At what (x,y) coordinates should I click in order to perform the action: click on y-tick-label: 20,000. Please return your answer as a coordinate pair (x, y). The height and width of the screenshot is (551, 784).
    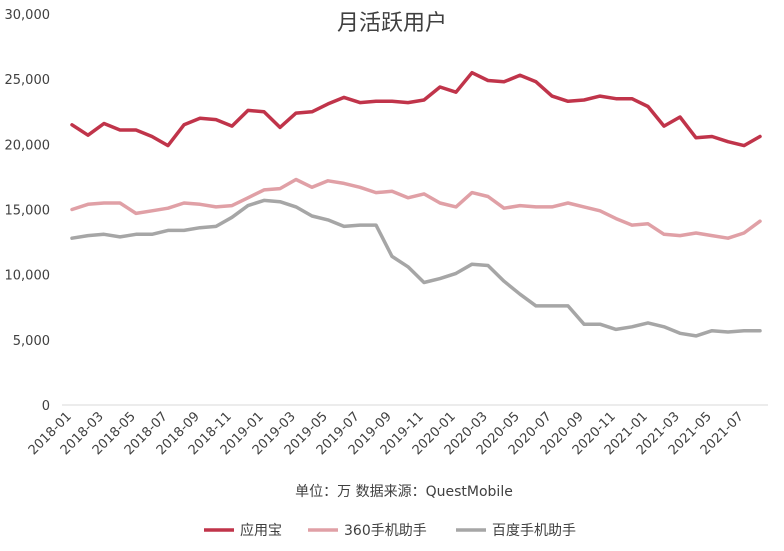
    Looking at the image, I should click on (28, 145).